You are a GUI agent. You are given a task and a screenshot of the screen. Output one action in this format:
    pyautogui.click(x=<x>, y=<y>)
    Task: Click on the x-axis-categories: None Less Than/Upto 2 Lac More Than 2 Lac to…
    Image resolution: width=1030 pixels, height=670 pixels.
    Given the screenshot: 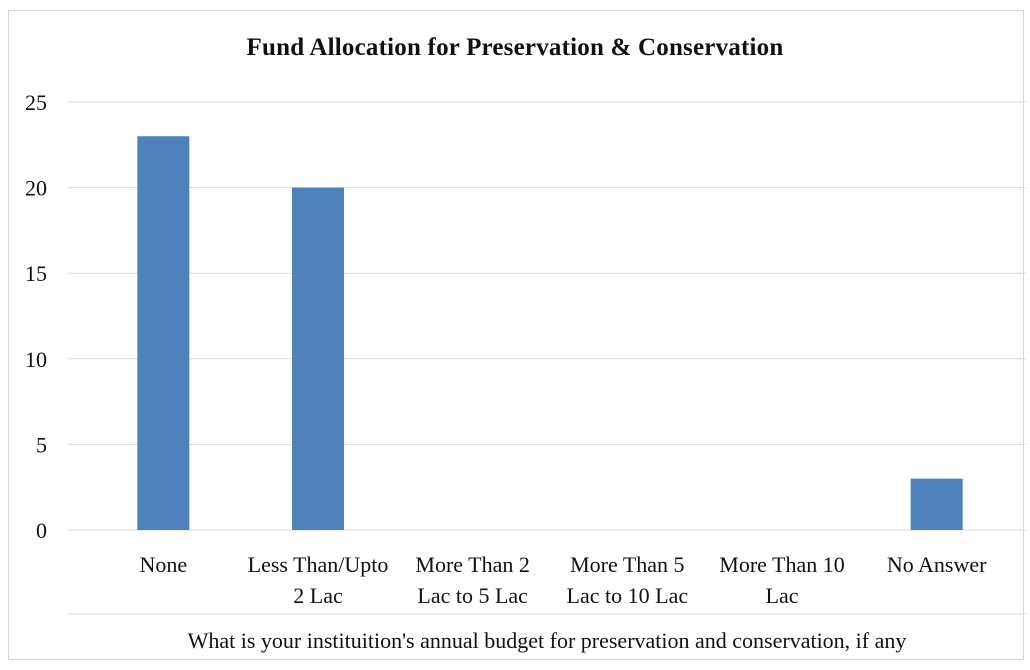 What is the action you would take?
    pyautogui.click(x=564, y=580)
    